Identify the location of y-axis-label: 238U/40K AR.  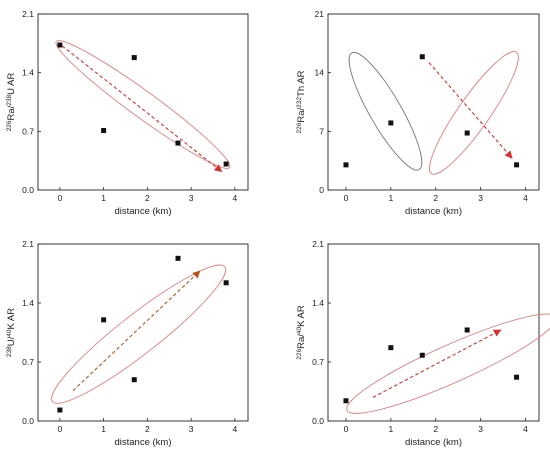
(12, 332).